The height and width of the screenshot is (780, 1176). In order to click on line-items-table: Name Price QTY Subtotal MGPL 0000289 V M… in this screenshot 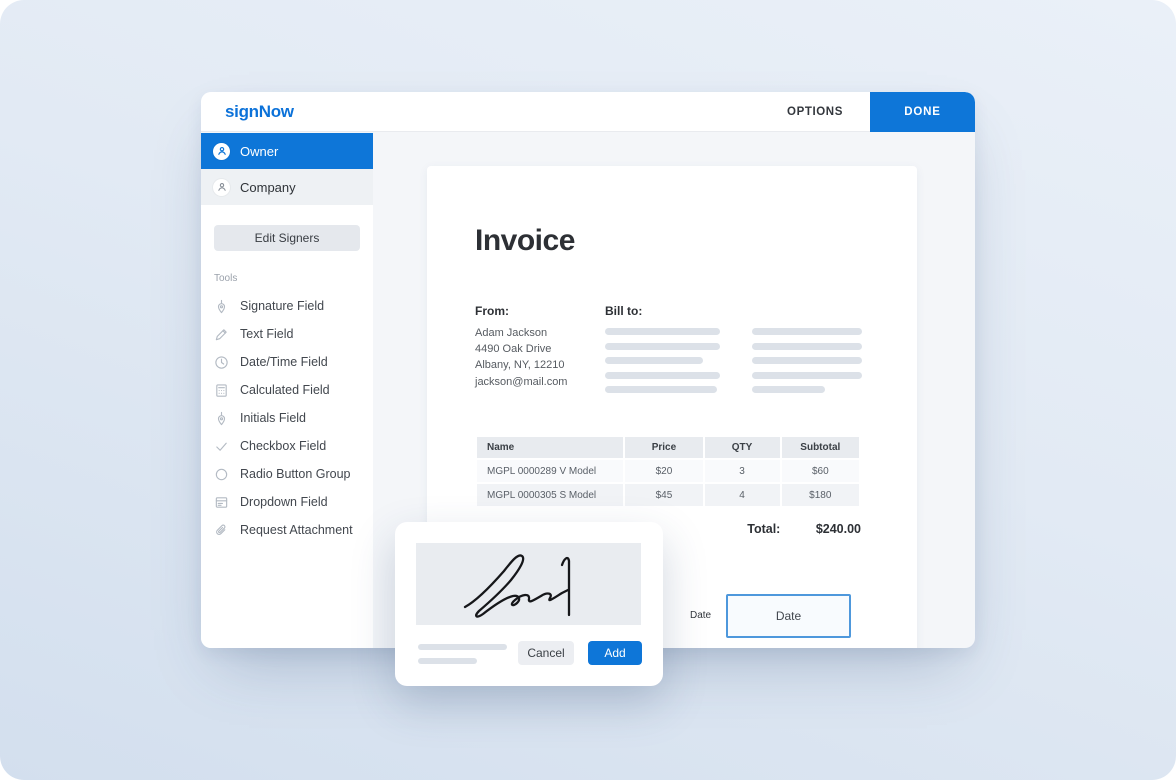, I will do `click(668, 471)`.